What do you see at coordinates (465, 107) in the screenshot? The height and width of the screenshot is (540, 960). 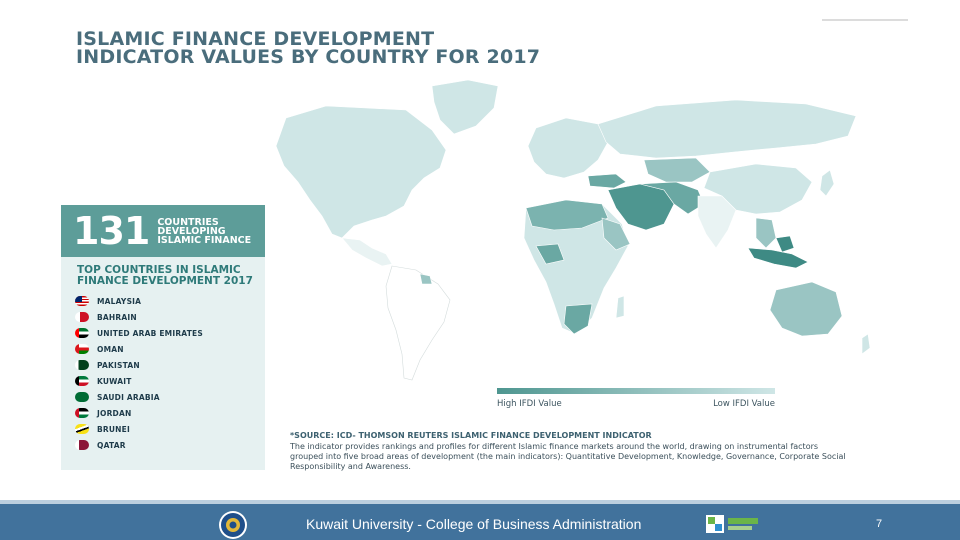 I see `greenland` at bounding box center [465, 107].